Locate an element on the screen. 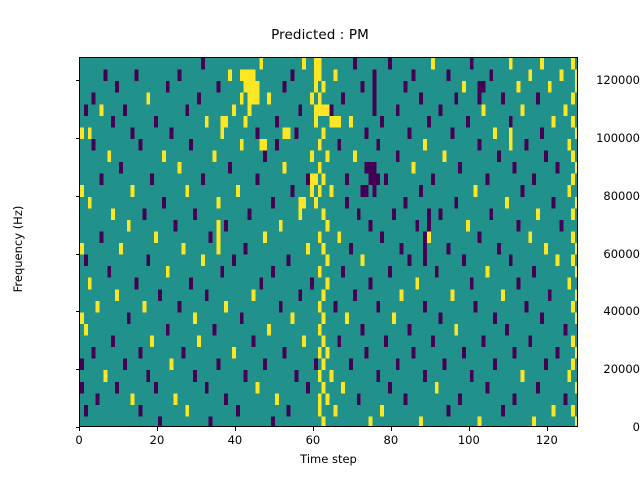 The width and height of the screenshot is (640, 480). y-tick-label: 40000 is located at coordinates (621, 311).